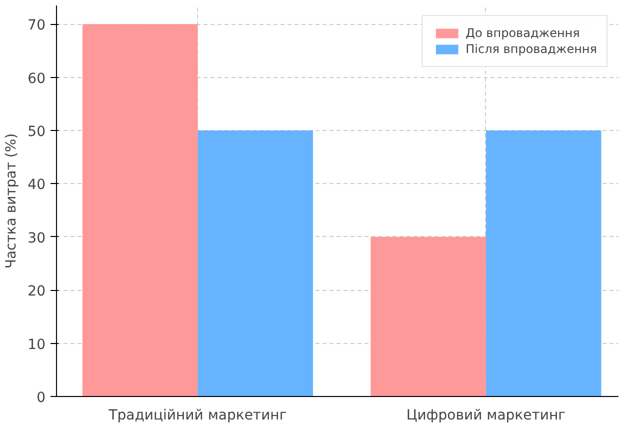 Image resolution: width=623 pixels, height=426 pixels. What do you see at coordinates (37, 26) in the screenshot?
I see `y-tick-label: 70` at bounding box center [37, 26].